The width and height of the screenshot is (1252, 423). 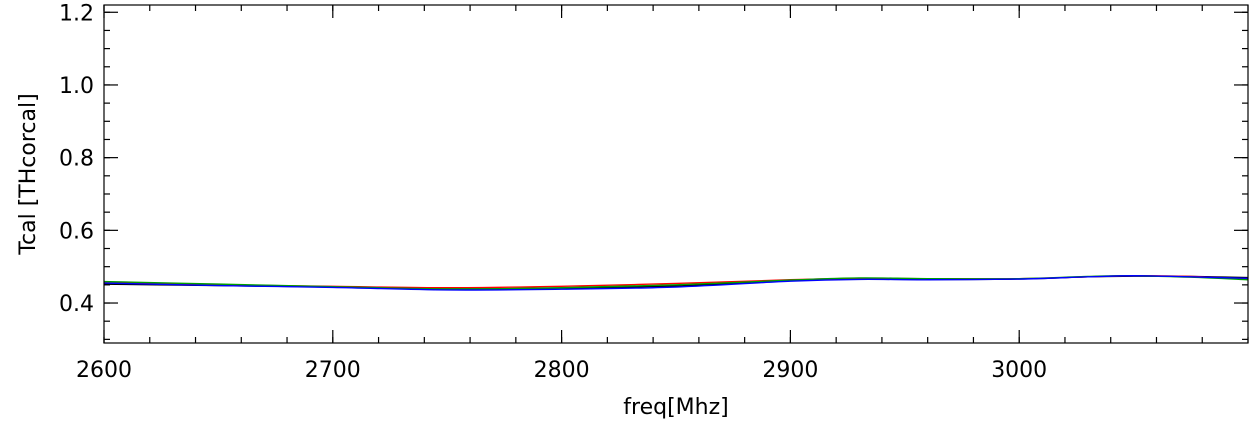 I want to click on x-tick-label: 2900, so click(x=790, y=370).